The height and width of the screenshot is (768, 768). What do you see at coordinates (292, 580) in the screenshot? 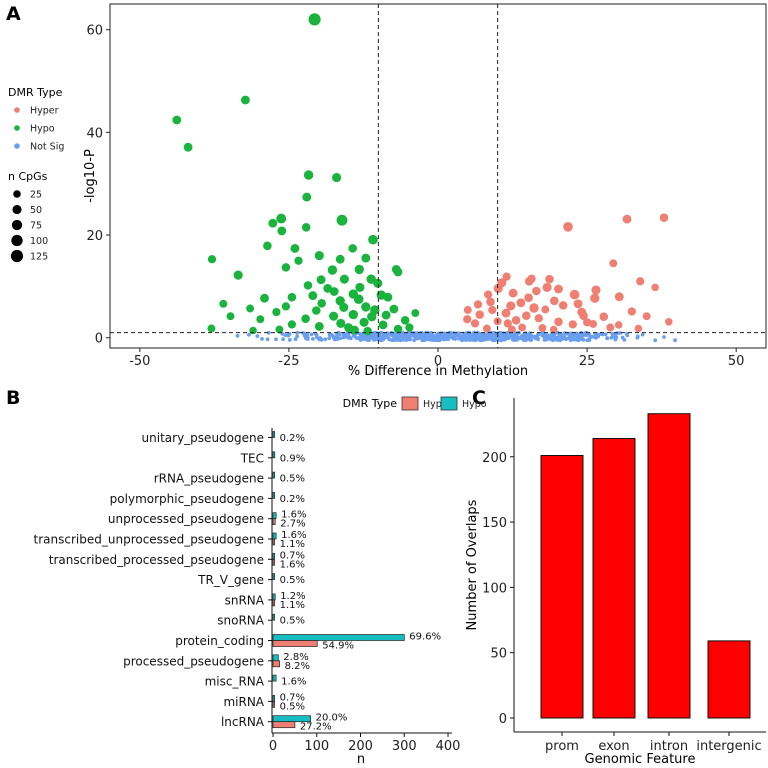
I see `hypo-bar-label: 0.5%` at bounding box center [292, 580].